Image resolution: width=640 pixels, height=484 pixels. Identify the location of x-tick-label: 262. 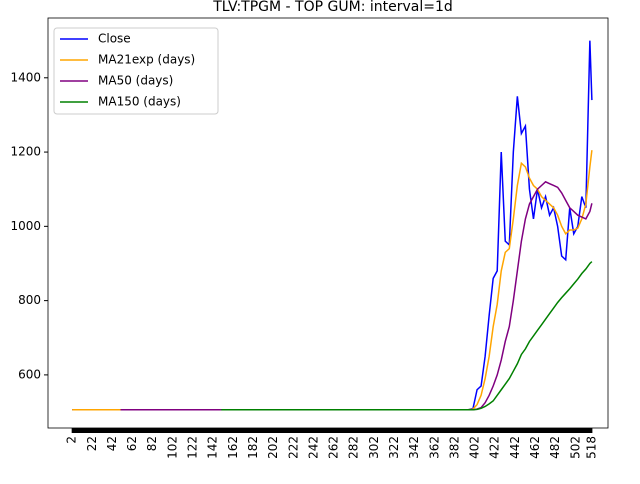
(334, 447).